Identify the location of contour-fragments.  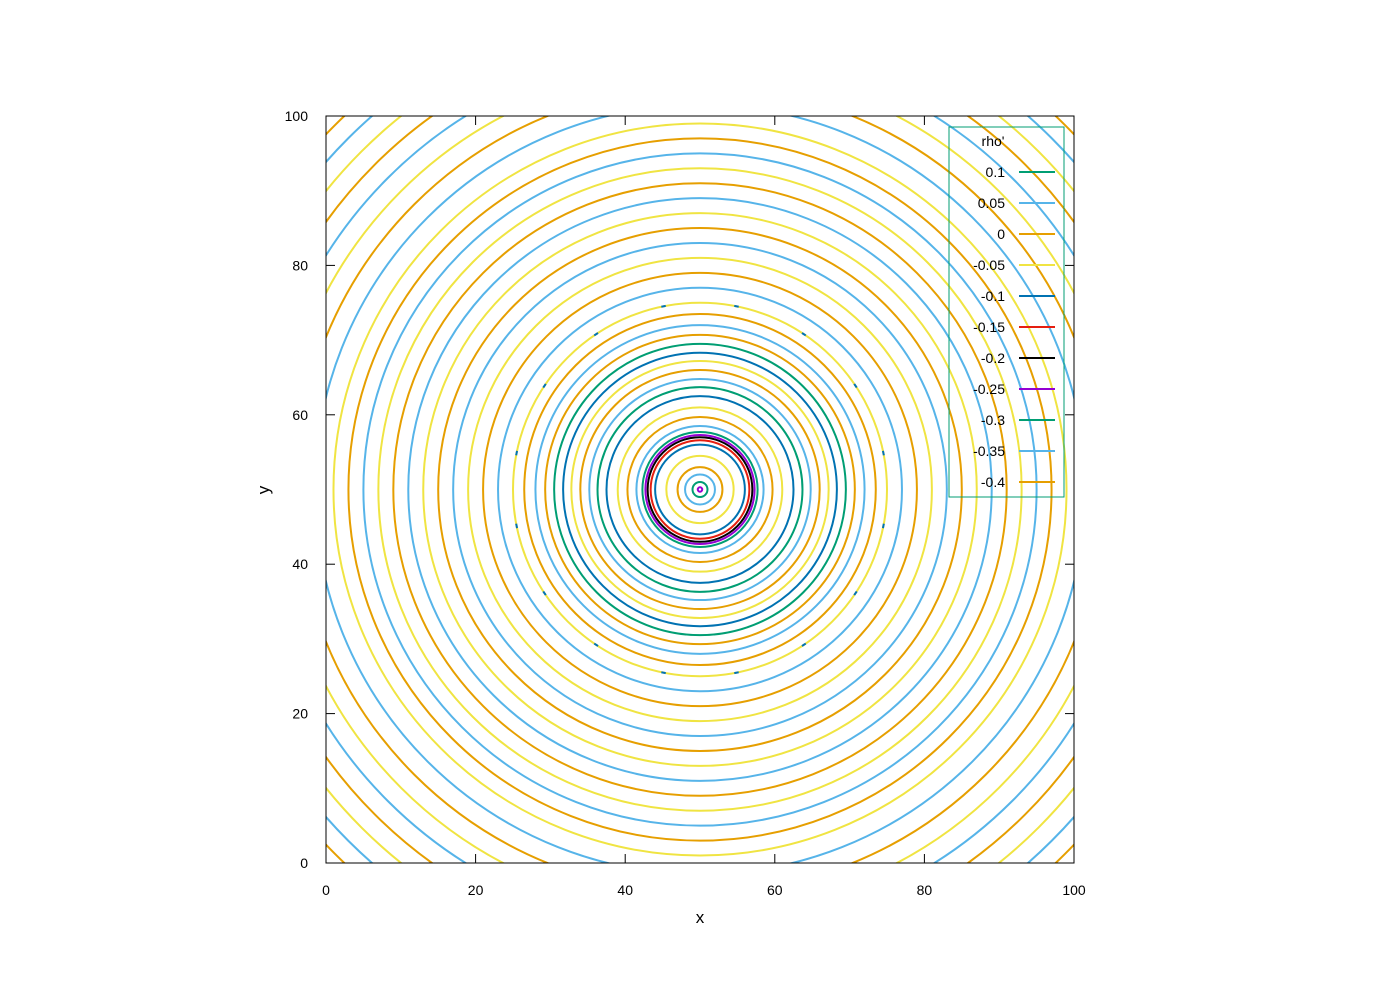
(700, 489).